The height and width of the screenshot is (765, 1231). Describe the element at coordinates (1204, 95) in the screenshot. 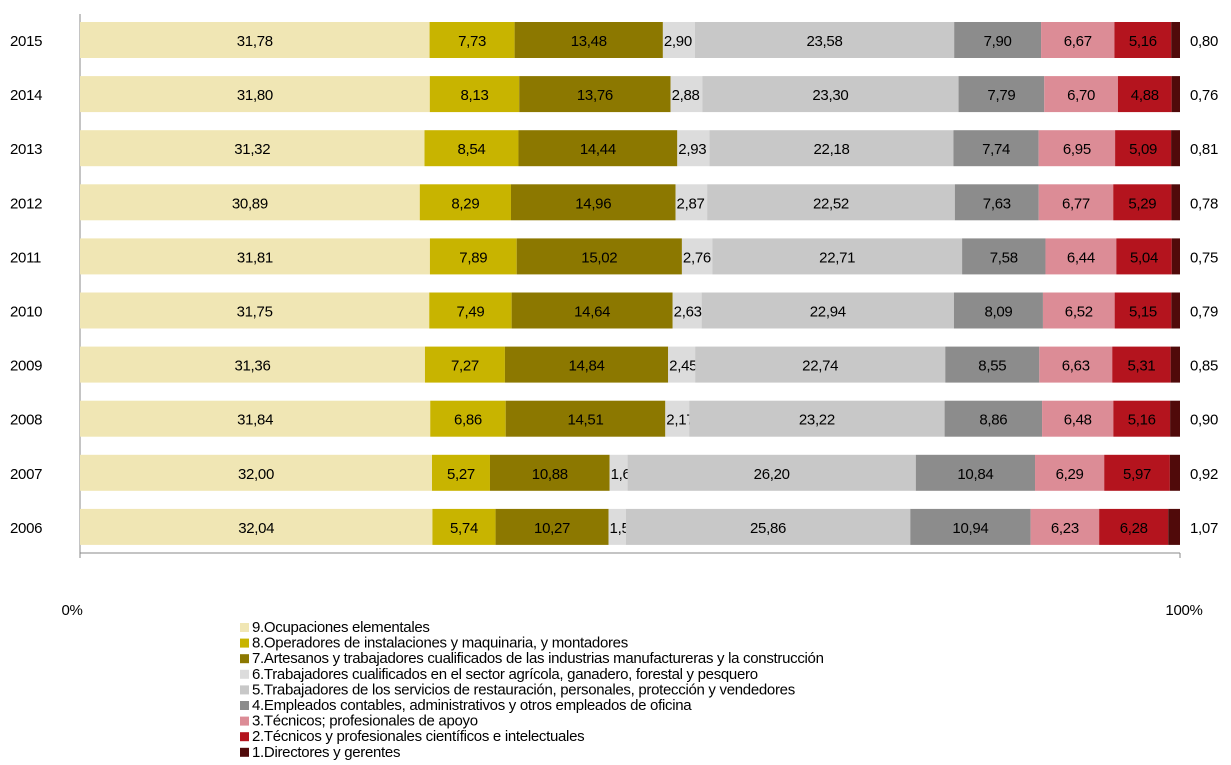

I see `data-label: 0,76` at that location.